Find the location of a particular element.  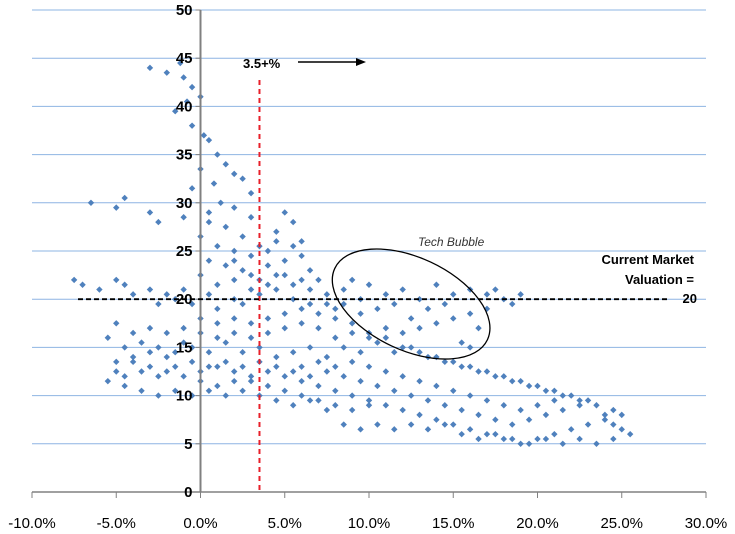

y-tick-label: 35 is located at coordinates (184, 155).